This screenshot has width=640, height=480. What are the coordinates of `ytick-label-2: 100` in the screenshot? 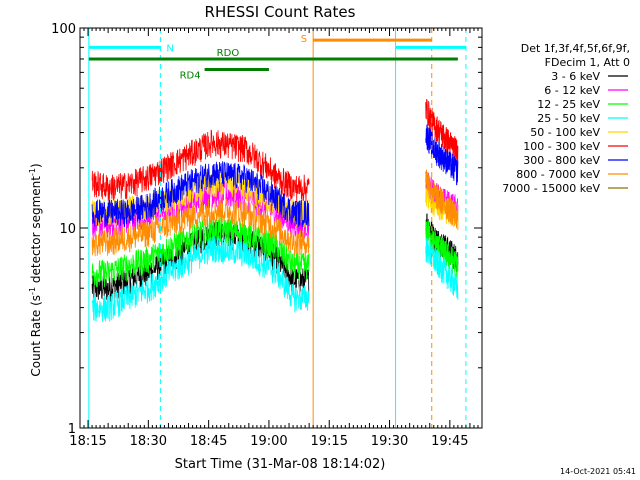 It's located at (63, 29).